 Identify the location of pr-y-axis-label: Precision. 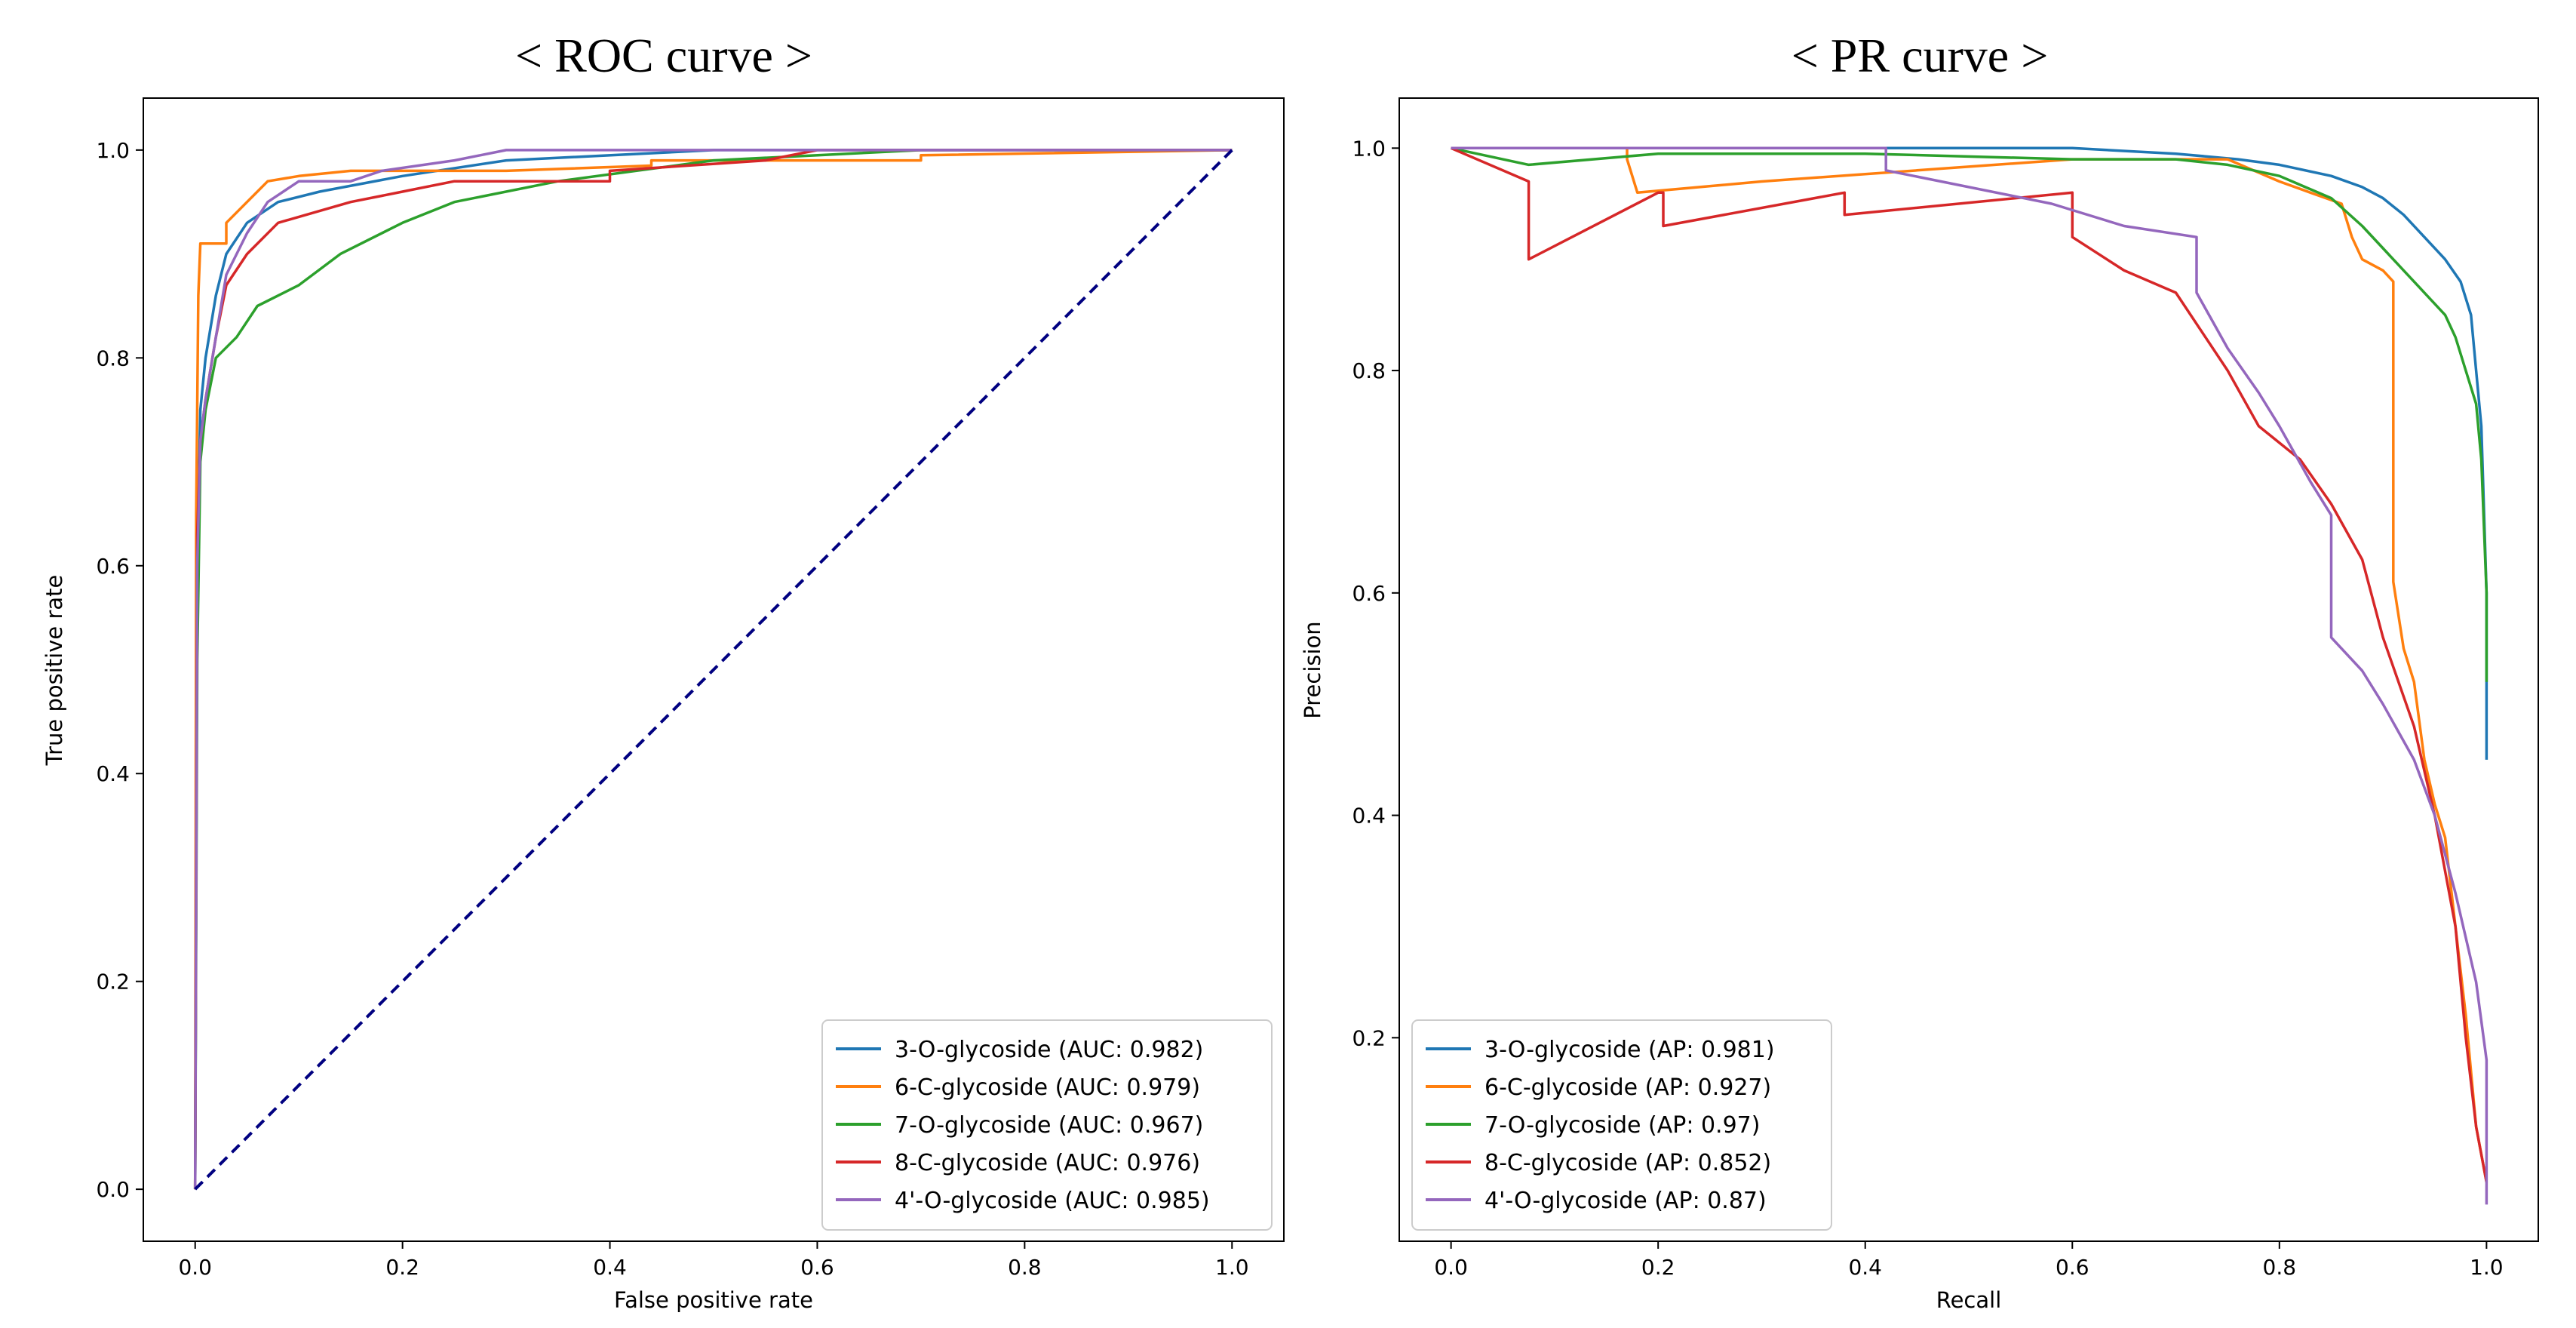
(1312, 669).